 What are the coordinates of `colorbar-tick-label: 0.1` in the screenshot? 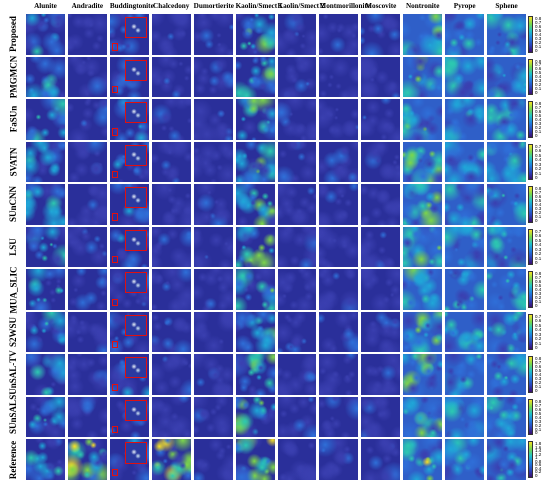 It's located at (538, 343).